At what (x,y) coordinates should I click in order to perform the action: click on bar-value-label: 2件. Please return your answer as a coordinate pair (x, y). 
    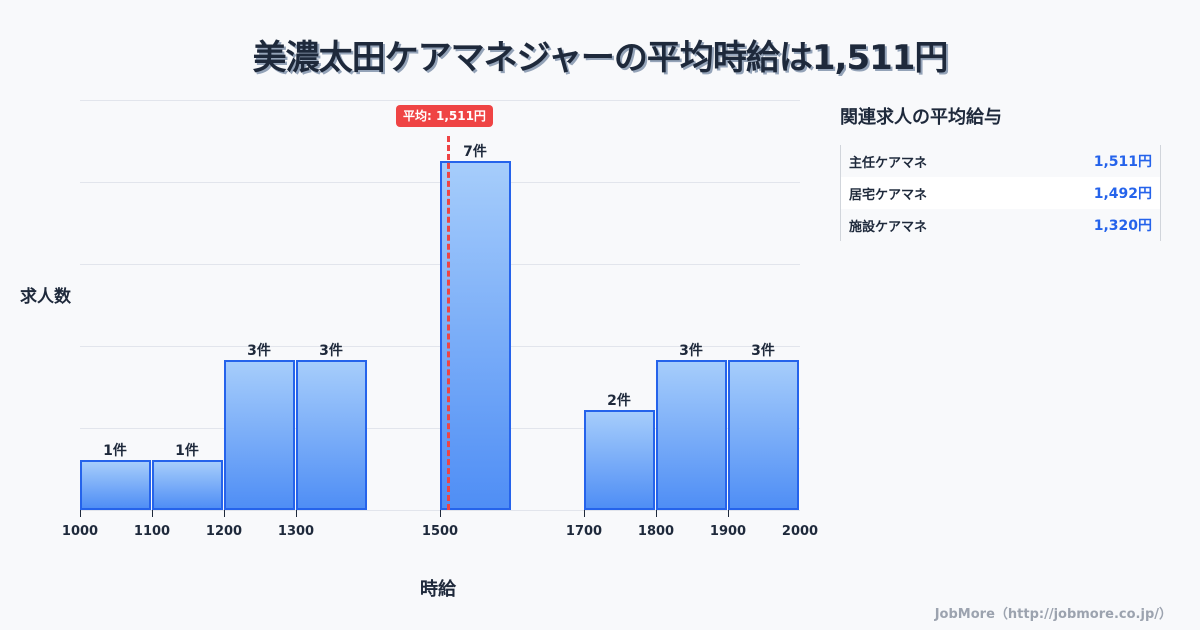
    Looking at the image, I should click on (619, 401).